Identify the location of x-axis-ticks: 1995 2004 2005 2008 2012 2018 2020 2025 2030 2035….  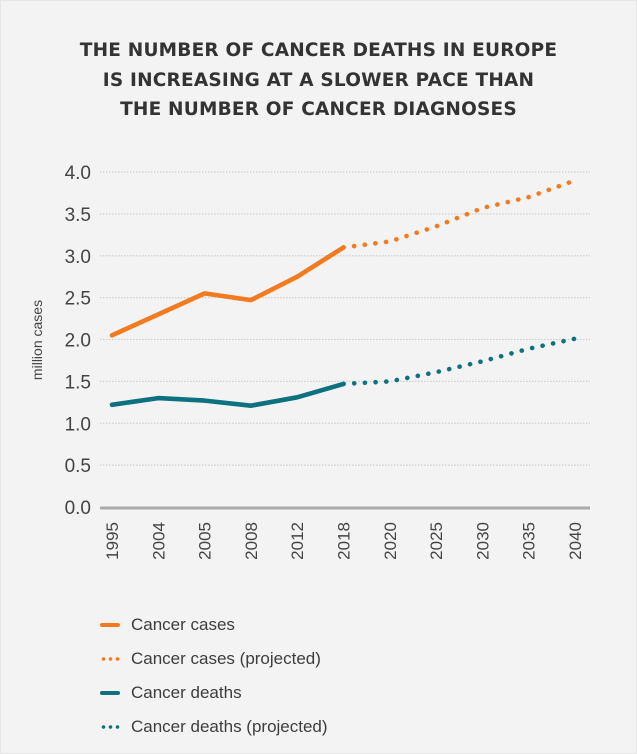
(344, 541).